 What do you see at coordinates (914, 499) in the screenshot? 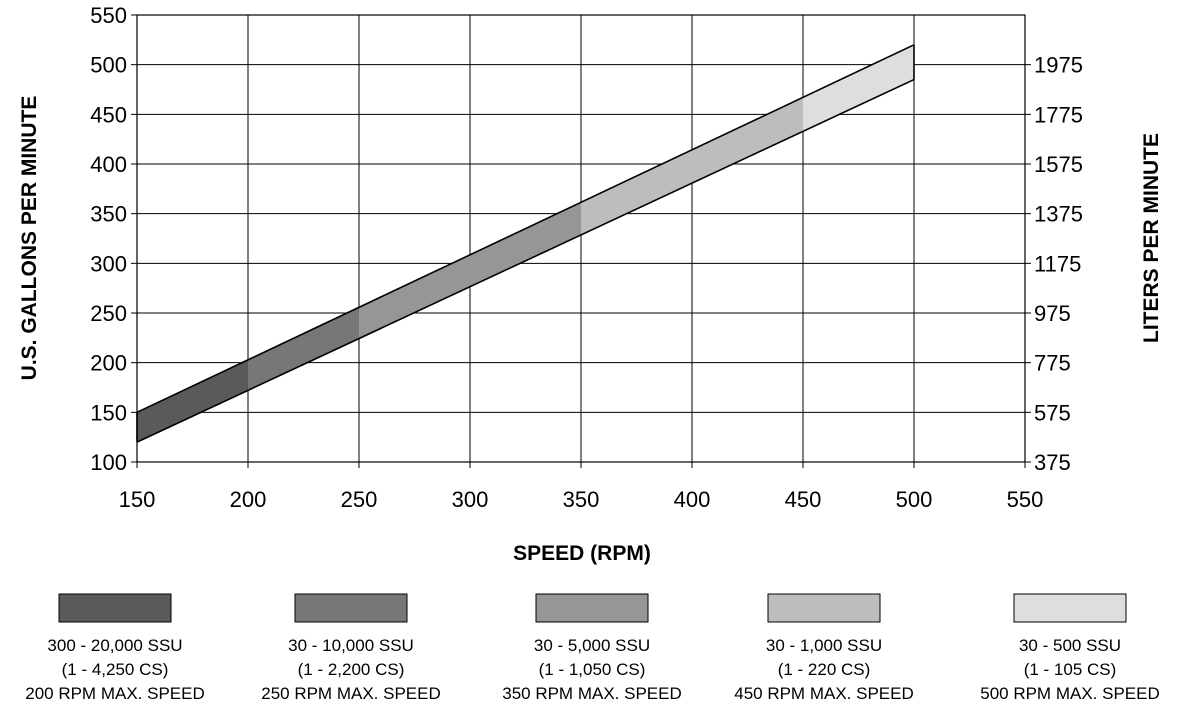
I see `x-tick-label: 500` at bounding box center [914, 499].